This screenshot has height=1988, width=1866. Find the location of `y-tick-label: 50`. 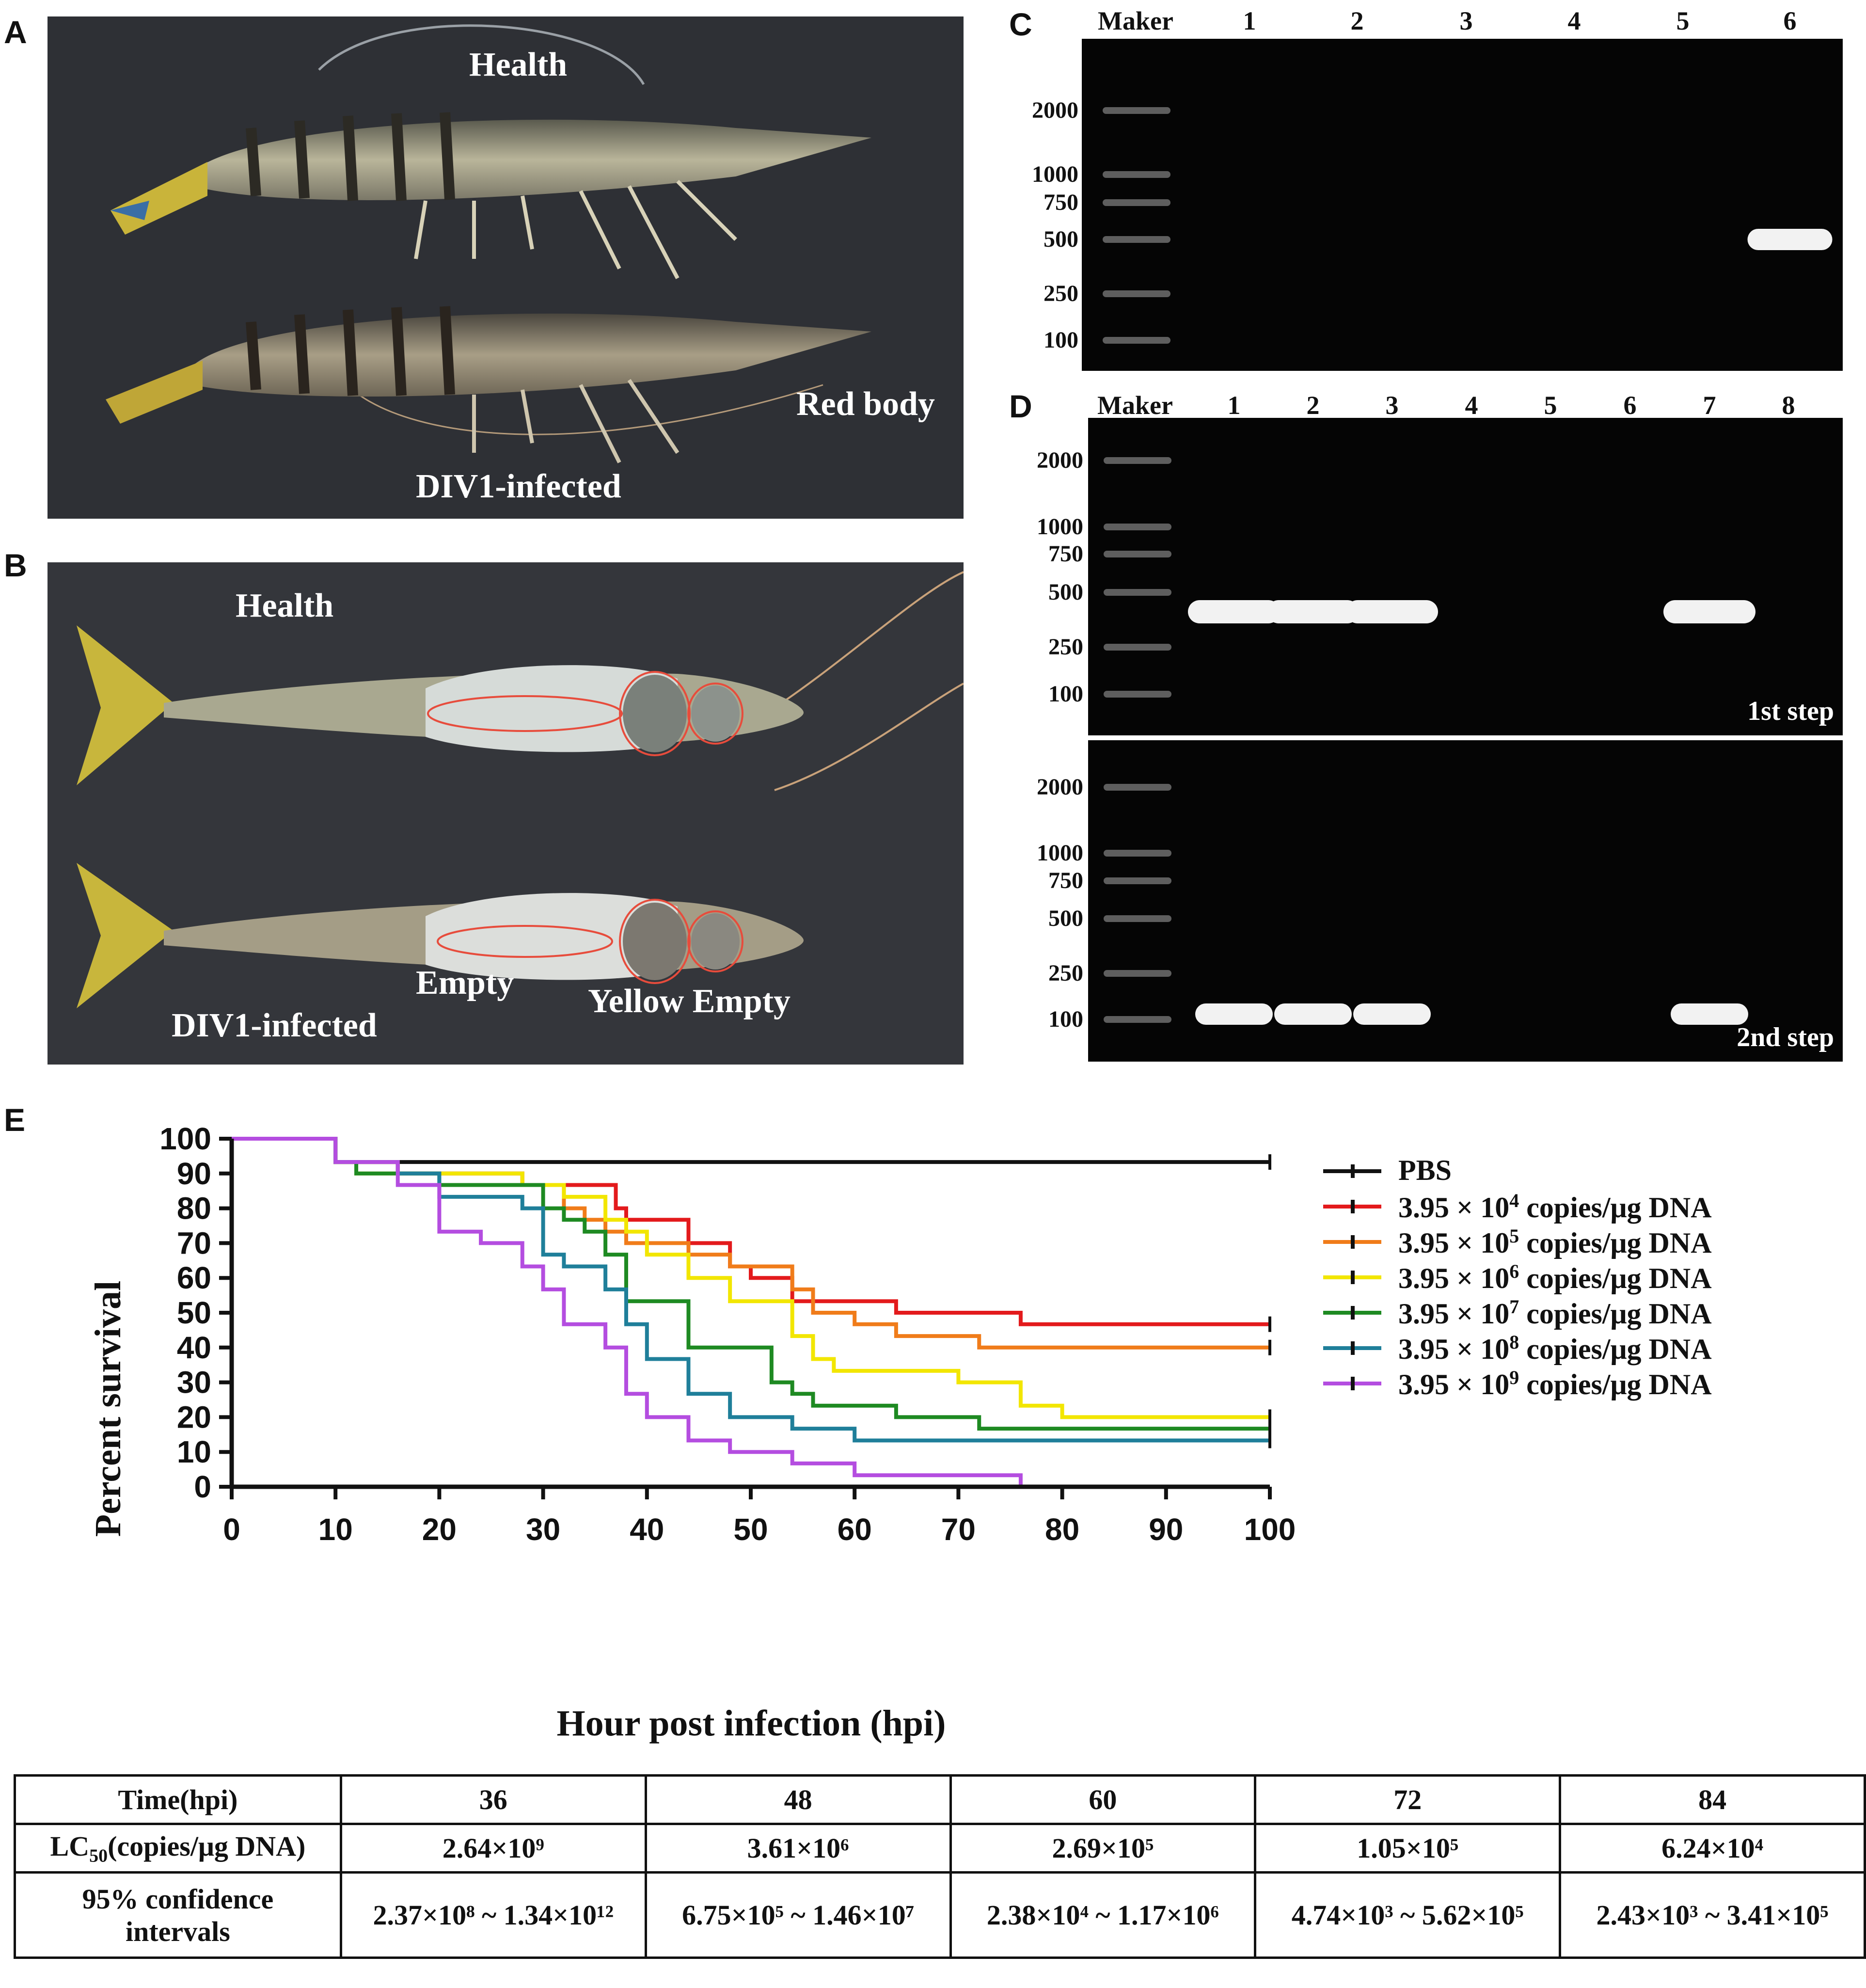

y-tick-label: 50 is located at coordinates (194, 1312).